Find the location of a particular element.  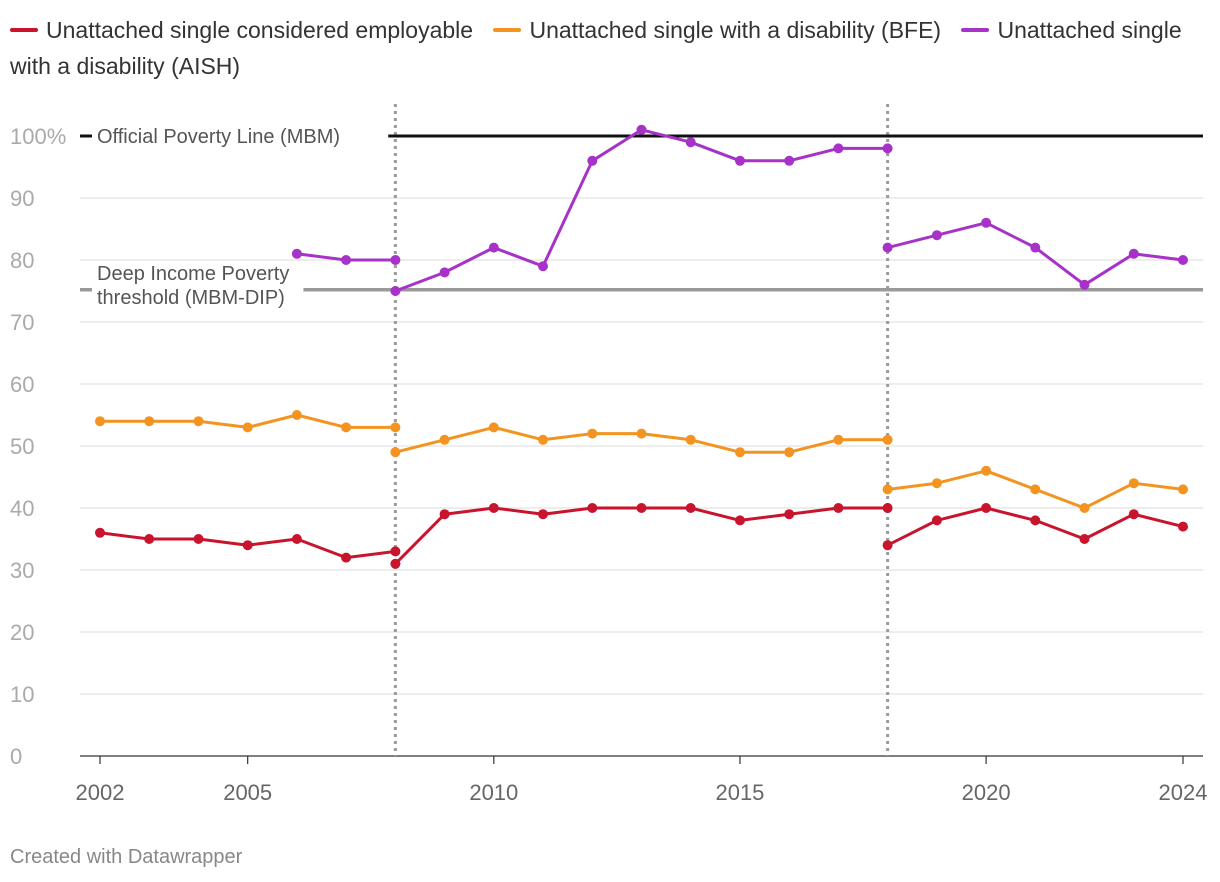

legend-swatch-bfe is located at coordinates (507, 29).